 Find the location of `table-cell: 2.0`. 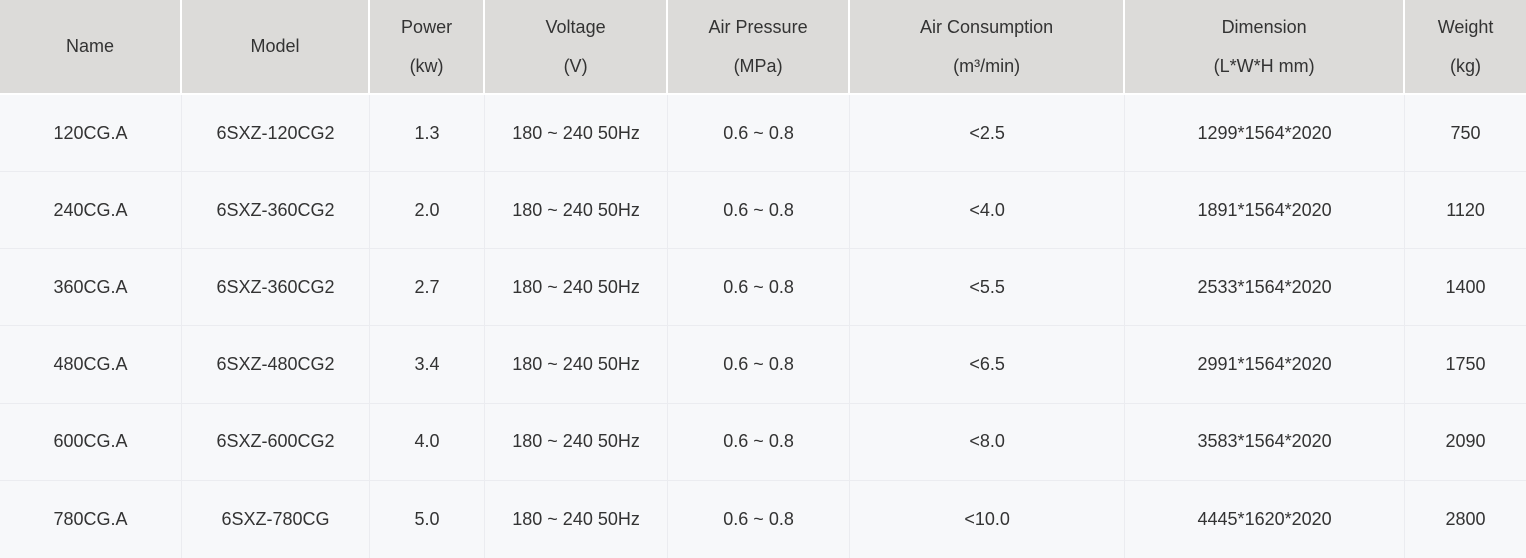

table-cell: 2.0 is located at coordinates (428, 211).